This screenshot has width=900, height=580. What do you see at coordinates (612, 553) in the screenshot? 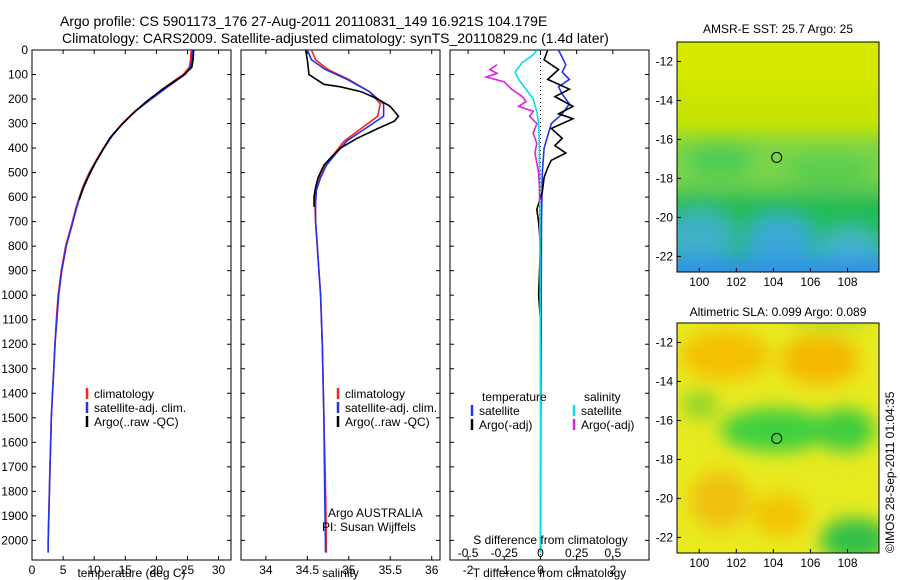
I see `x-tick-label-secondary: 0.5` at bounding box center [612, 553].